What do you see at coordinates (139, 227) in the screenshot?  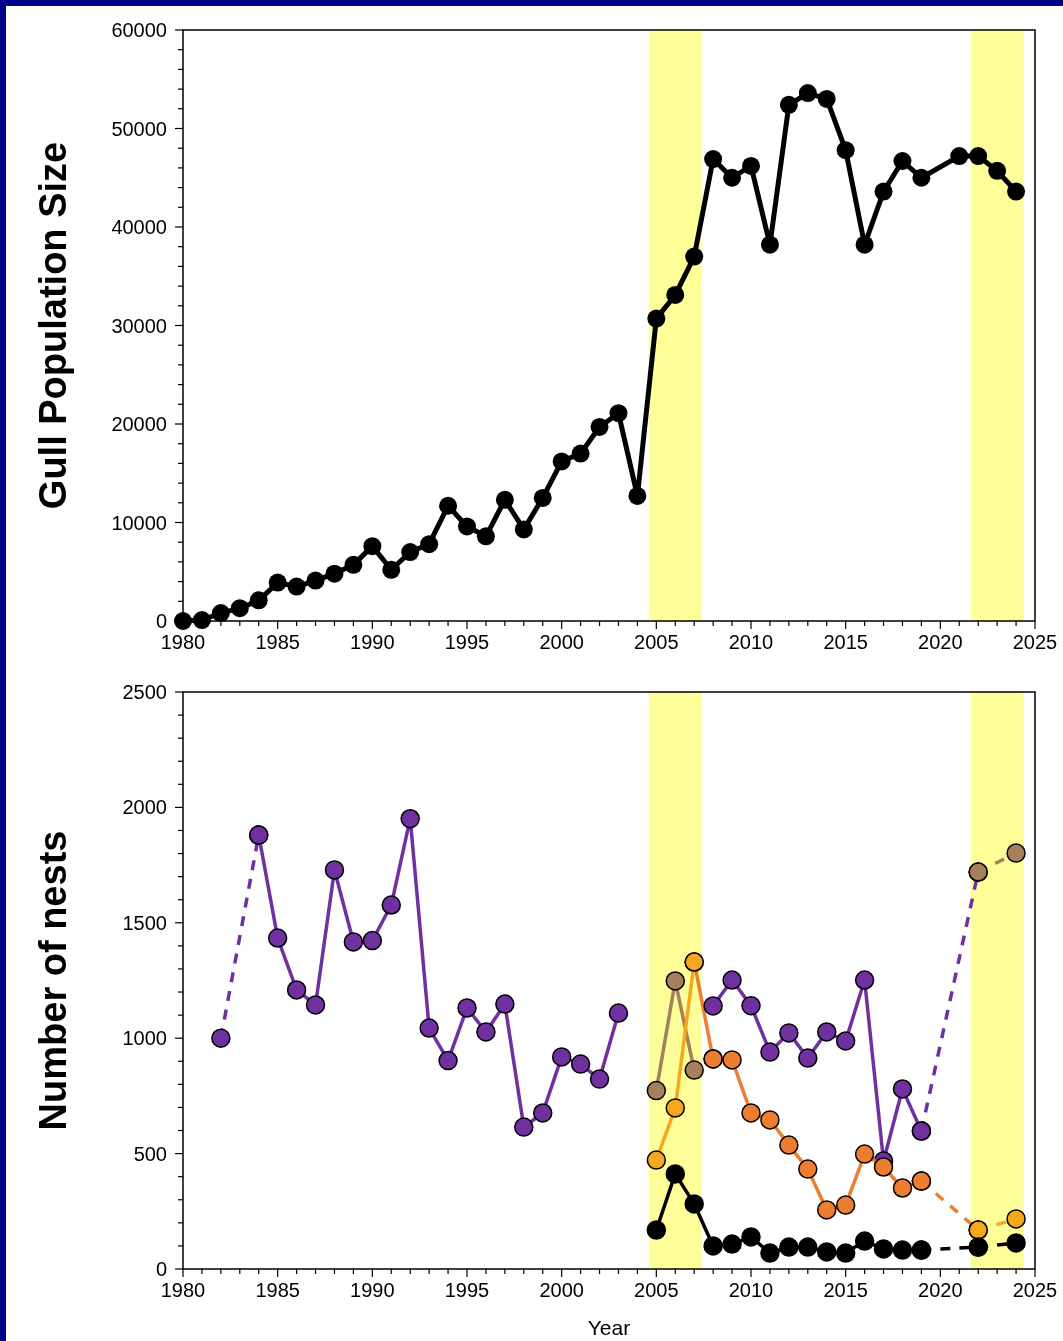 I see `y-tick-label: 40000` at bounding box center [139, 227].